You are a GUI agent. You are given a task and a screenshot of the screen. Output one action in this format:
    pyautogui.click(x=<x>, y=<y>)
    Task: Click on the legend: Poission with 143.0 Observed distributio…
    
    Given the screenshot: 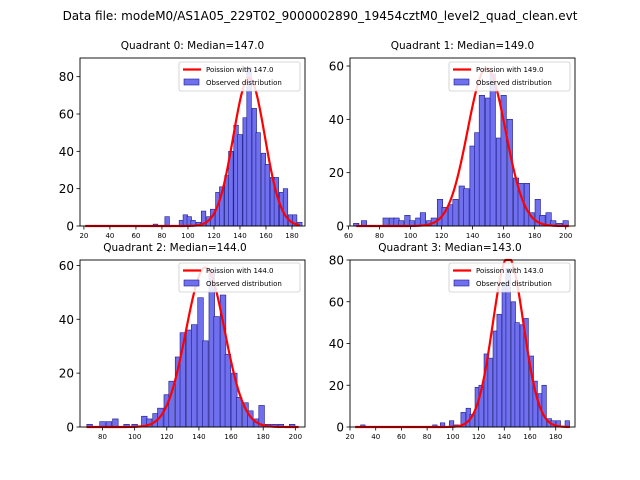 What is the action you would take?
    pyautogui.click(x=509, y=277)
    